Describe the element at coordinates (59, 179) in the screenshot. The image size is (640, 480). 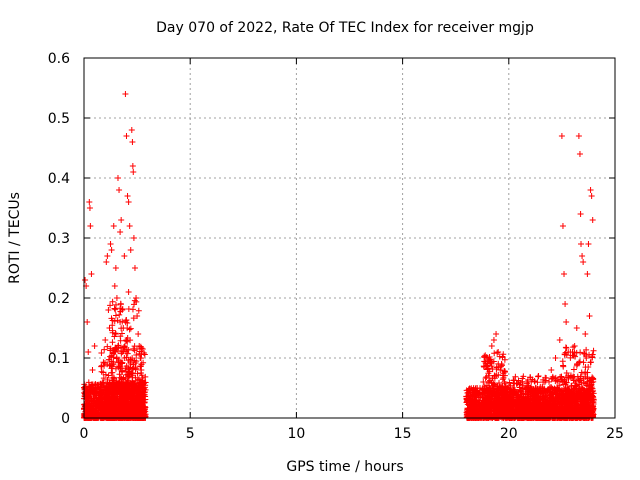
I see `y-tick-label: 0.4` at that location.